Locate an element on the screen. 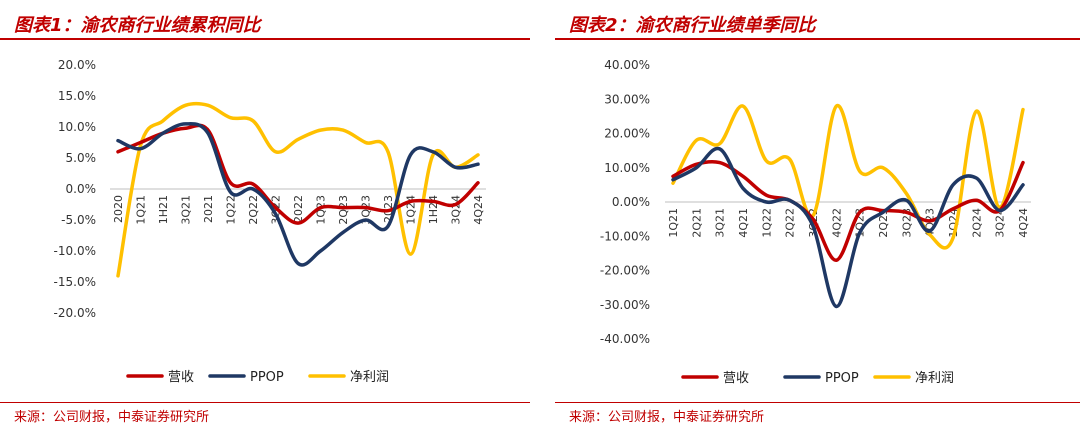 This screenshot has height=435, width=1080. y-tick-label: 20.00% is located at coordinates (627, 134).